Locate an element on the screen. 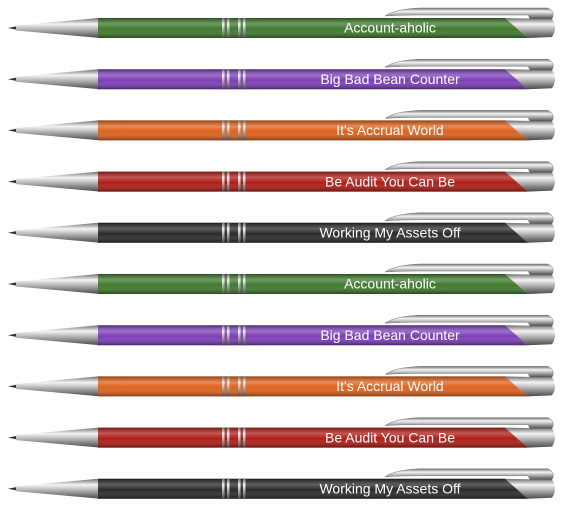 The width and height of the screenshot is (569, 509). pen: Big Bad Bean Counter is located at coordinates (281, 330).